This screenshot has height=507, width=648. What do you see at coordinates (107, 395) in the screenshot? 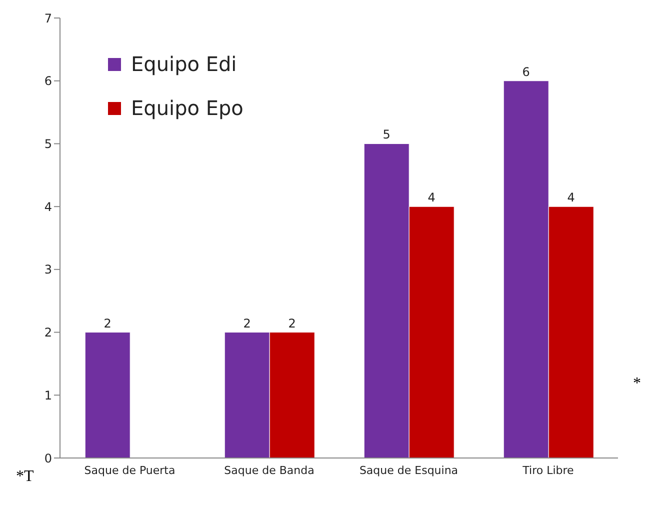
I see `bar` at bounding box center [107, 395].